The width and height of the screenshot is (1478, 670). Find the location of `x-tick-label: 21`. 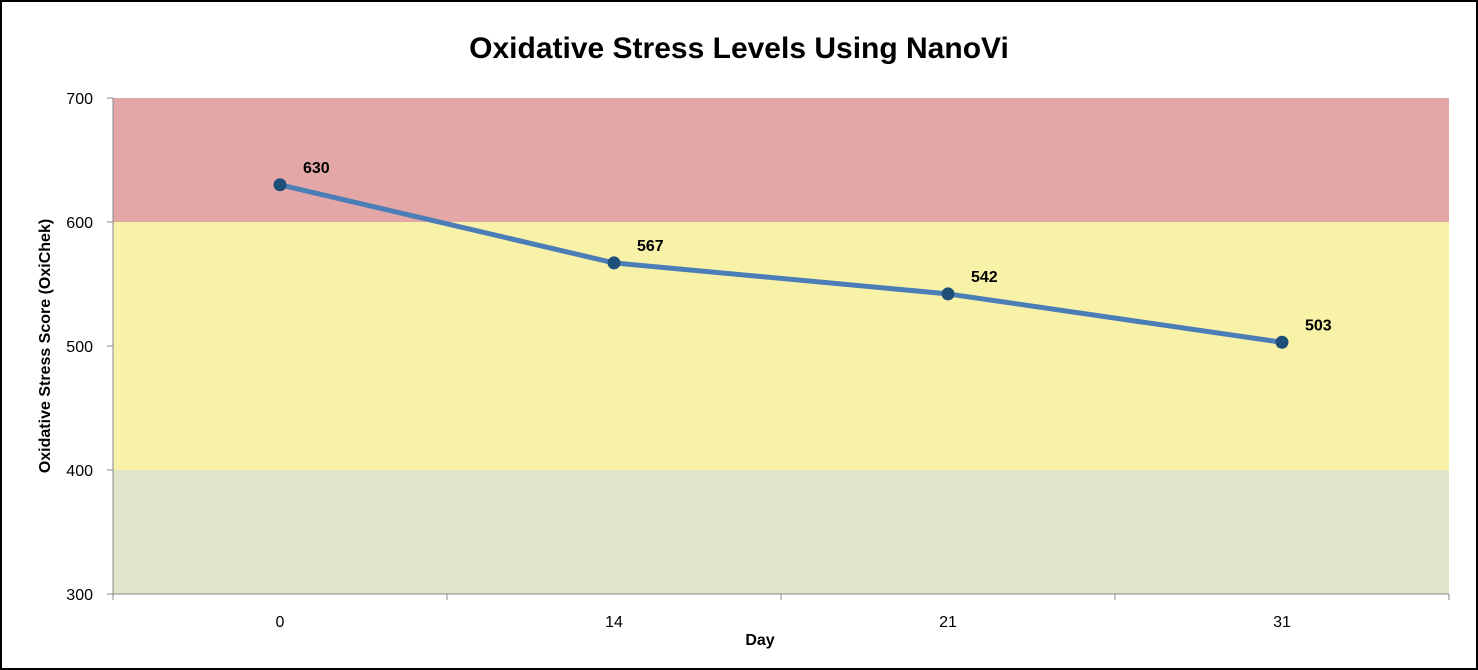

x-tick-label: 21 is located at coordinates (948, 622).